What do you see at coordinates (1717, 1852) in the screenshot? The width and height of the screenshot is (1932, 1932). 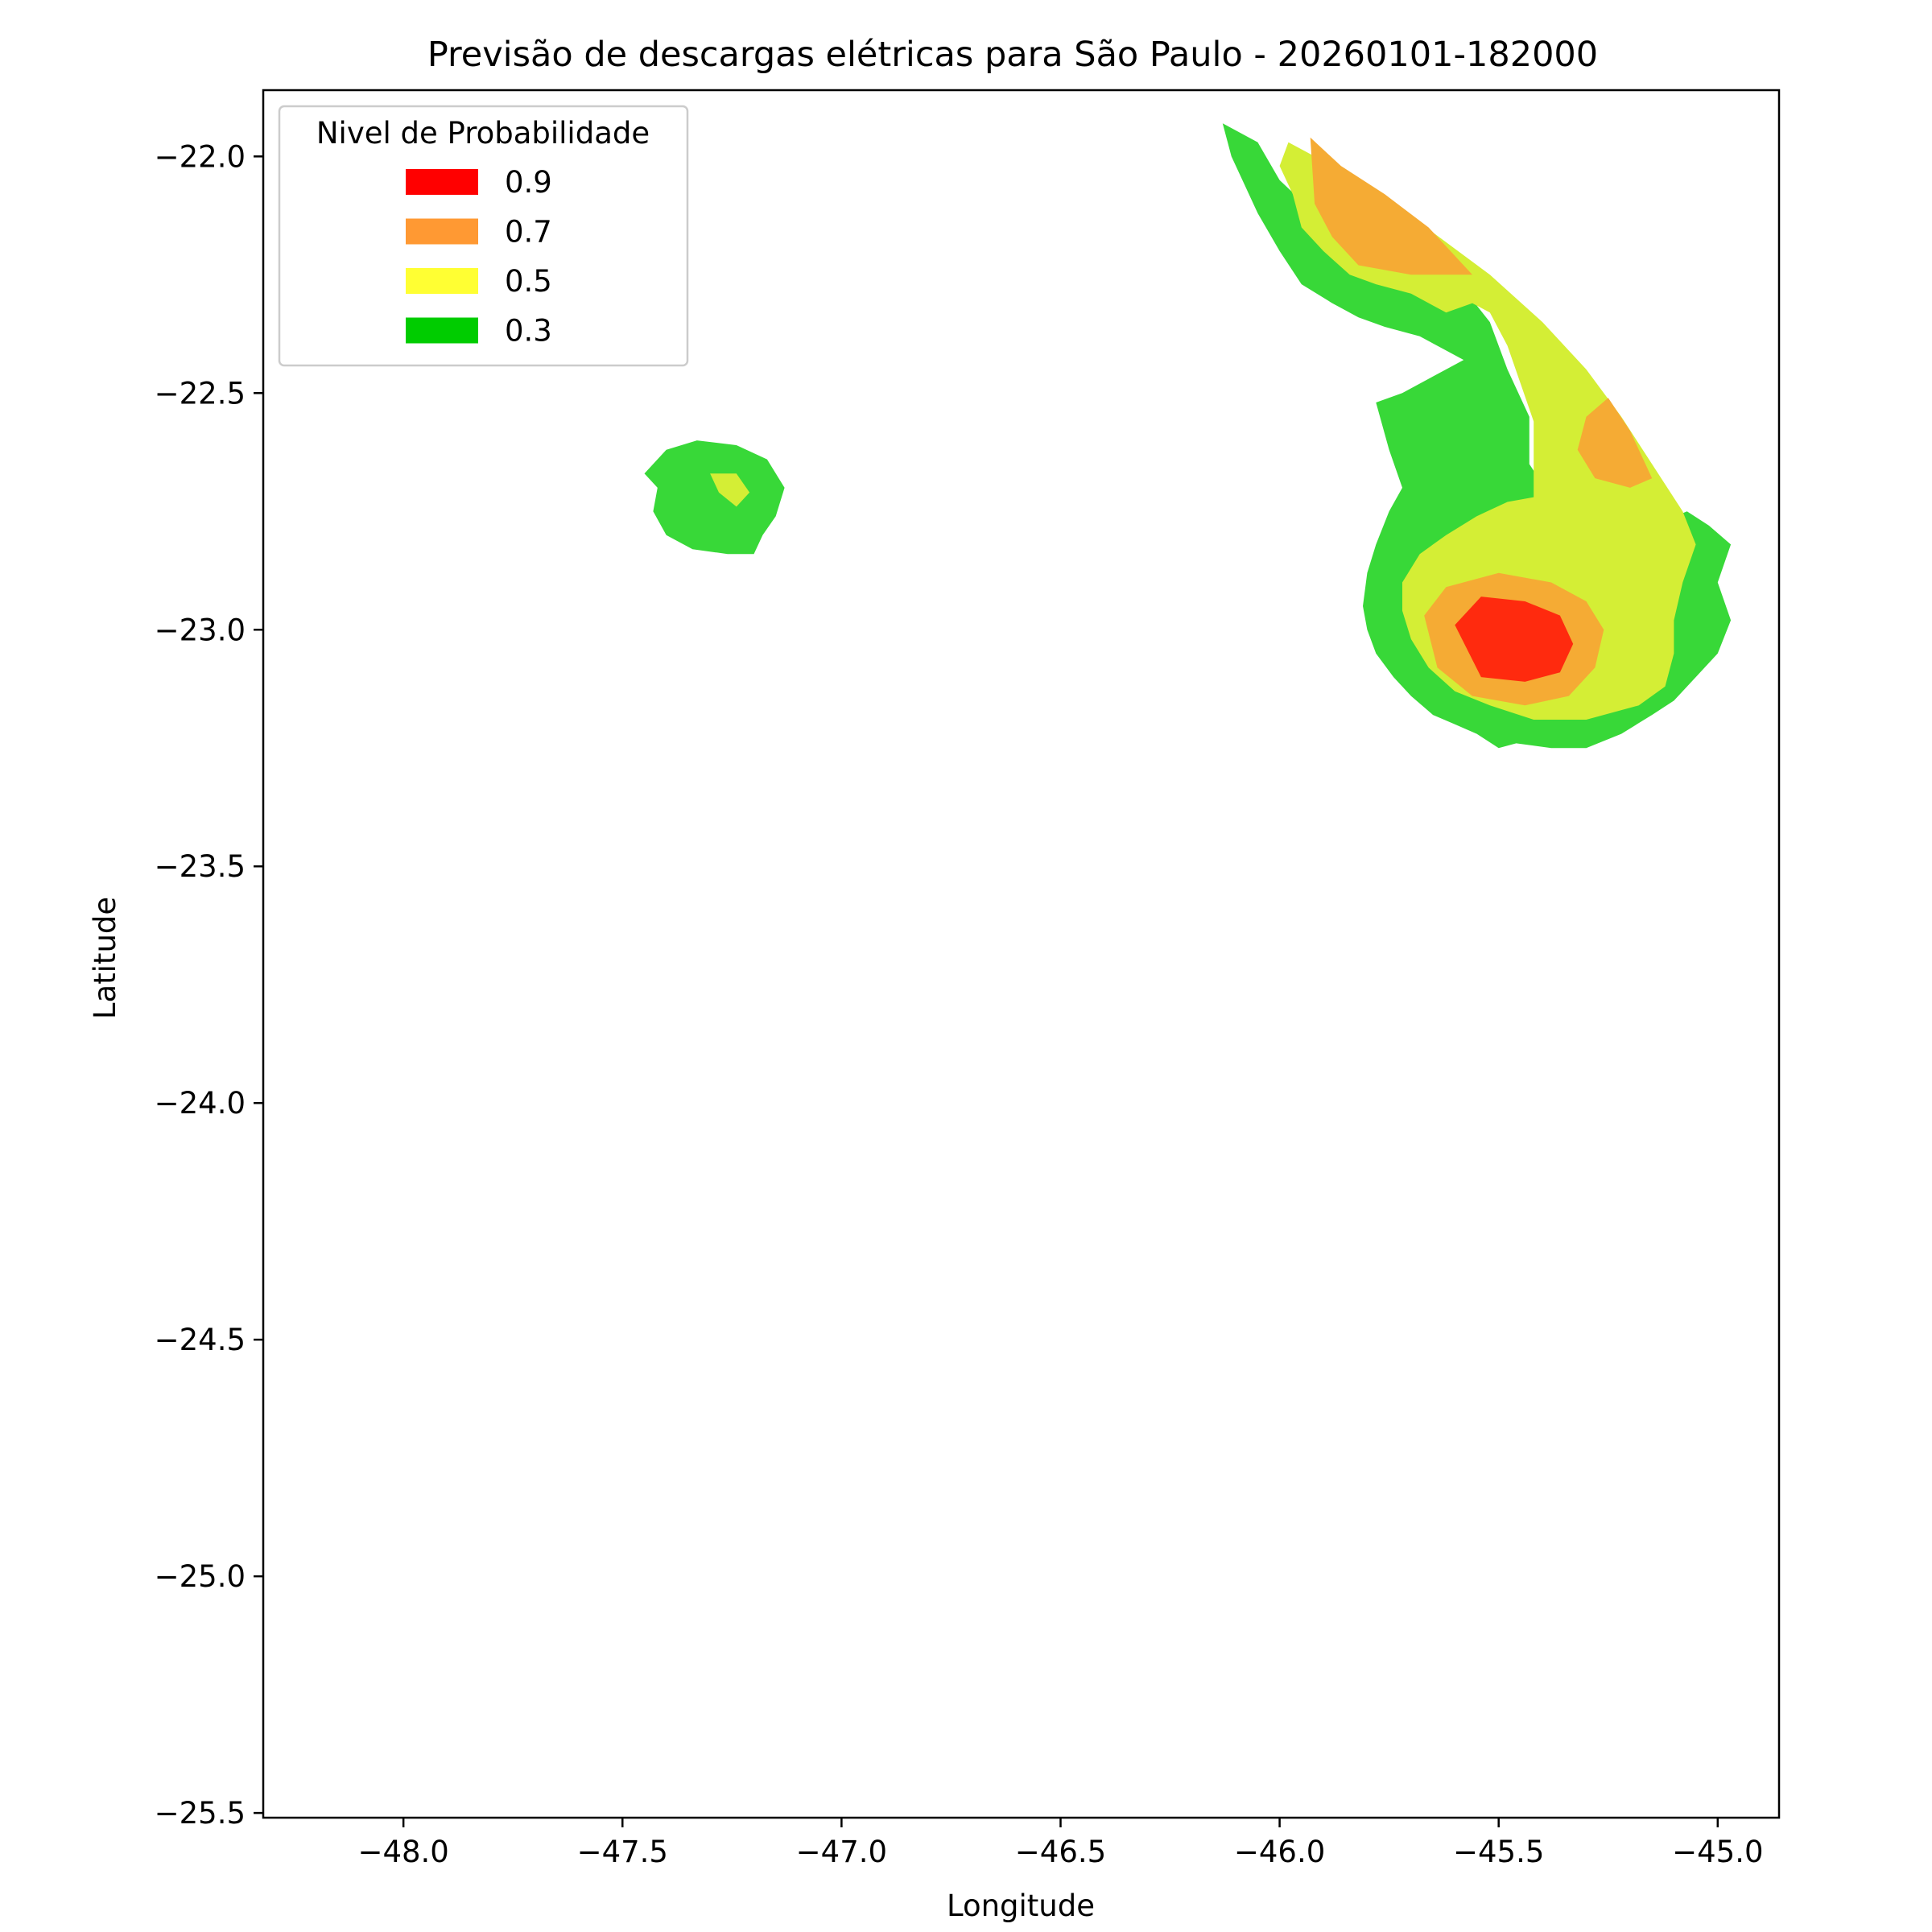 I see `x-tick-label: −45.0` at bounding box center [1717, 1852].